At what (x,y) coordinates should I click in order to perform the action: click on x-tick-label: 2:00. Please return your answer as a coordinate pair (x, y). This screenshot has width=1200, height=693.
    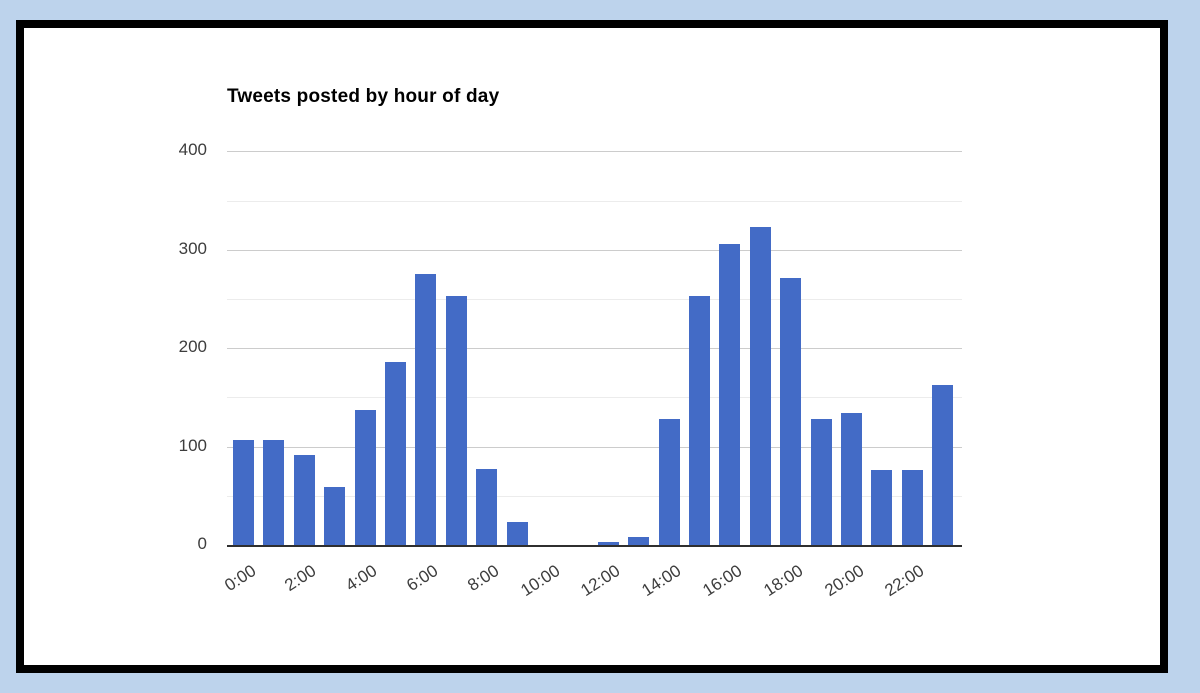
    Looking at the image, I should click on (300, 578).